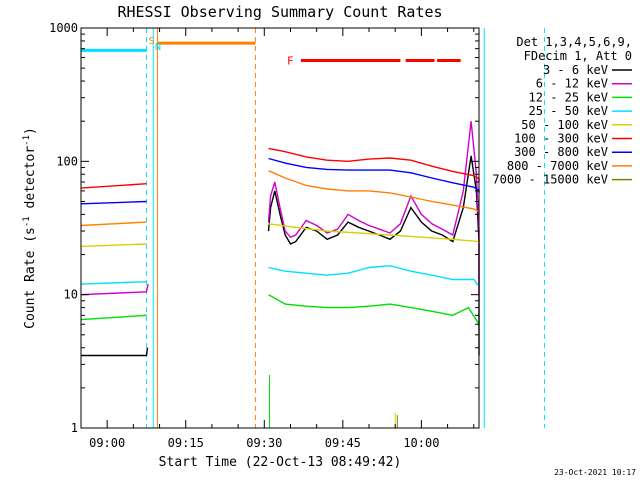 This screenshot has width=640, height=480. Describe the element at coordinates (107, 443) in the screenshot. I see `x-tick-label: 09:00` at that location.